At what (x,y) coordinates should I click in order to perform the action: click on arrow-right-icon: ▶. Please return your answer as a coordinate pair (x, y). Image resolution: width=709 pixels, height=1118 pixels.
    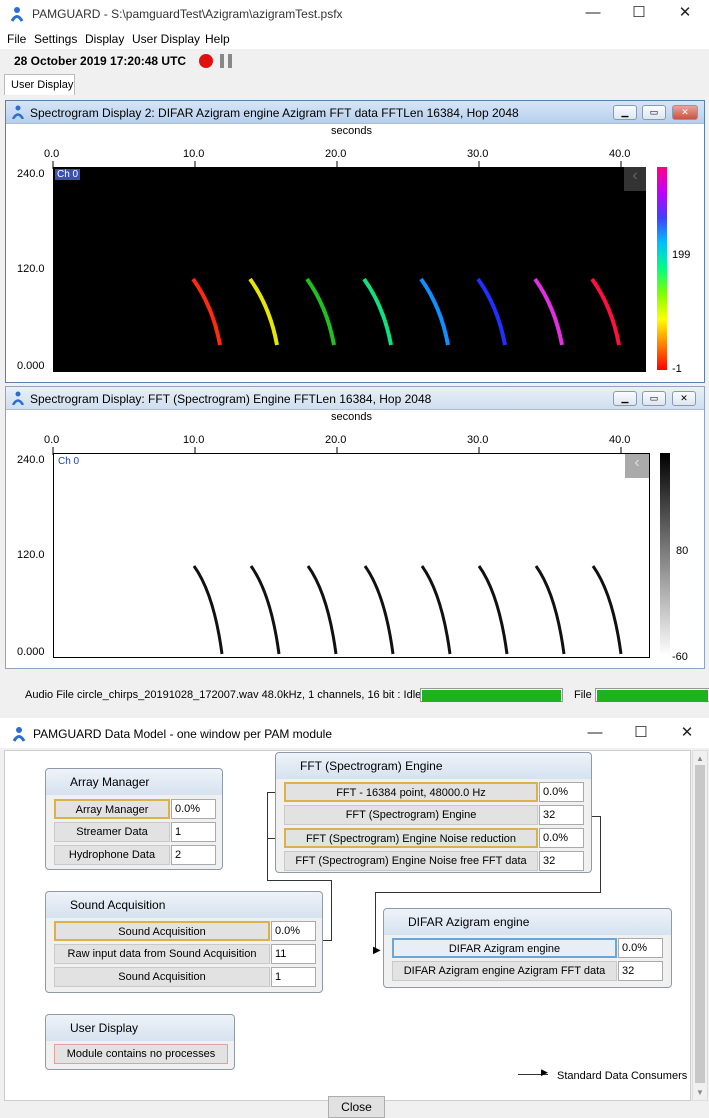
    Looking at the image, I should click on (544, 1072).